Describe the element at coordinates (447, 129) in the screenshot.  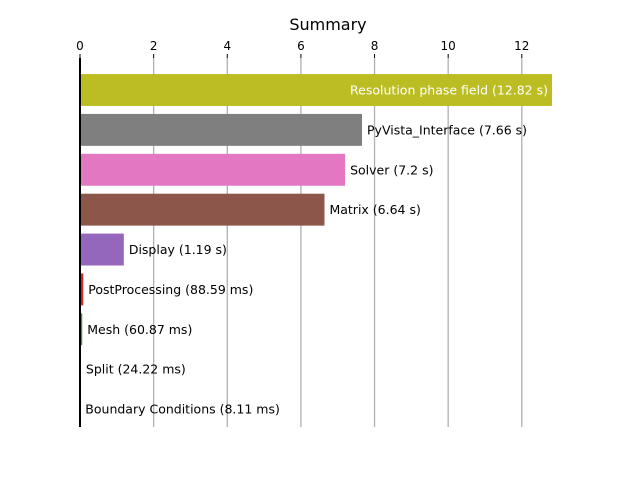
I see `bar-label-1: PyVista_Interface (7.66 s)` at that location.